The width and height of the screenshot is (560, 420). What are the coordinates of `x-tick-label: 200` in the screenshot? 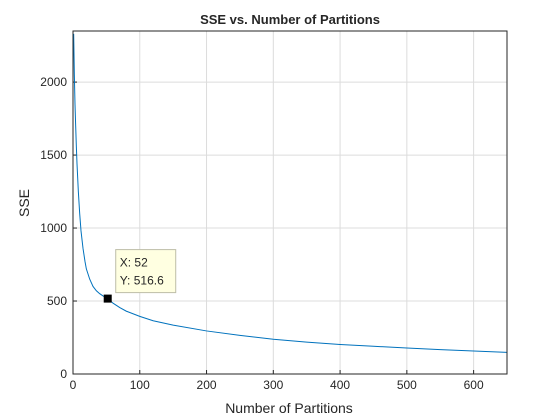 It's located at (207, 385).